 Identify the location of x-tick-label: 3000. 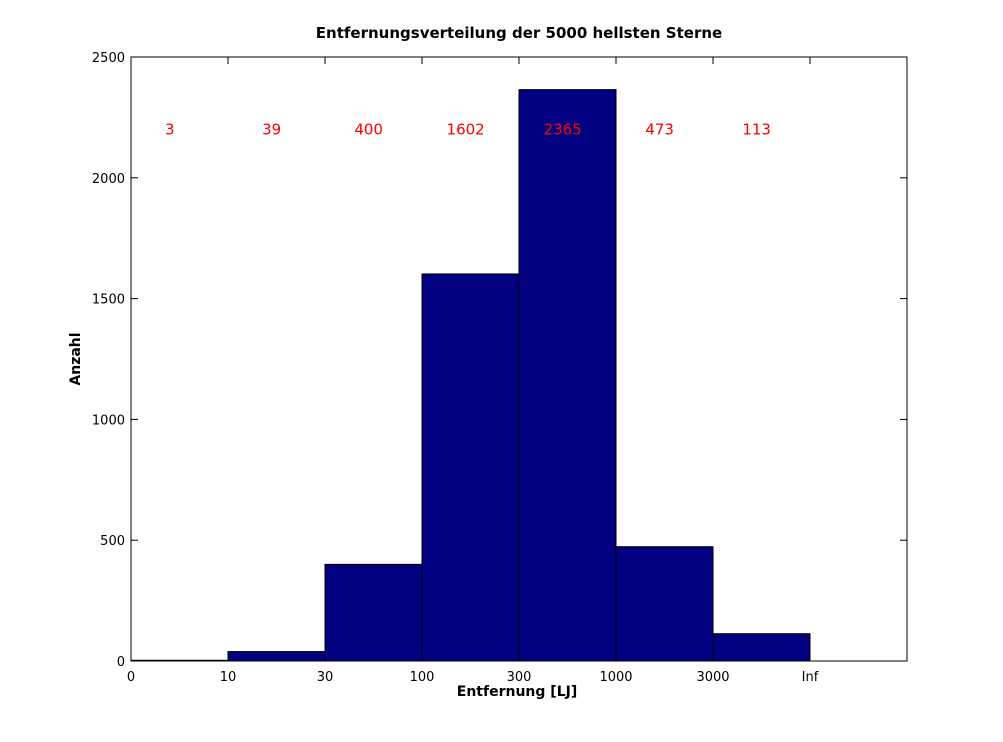
(712, 677).